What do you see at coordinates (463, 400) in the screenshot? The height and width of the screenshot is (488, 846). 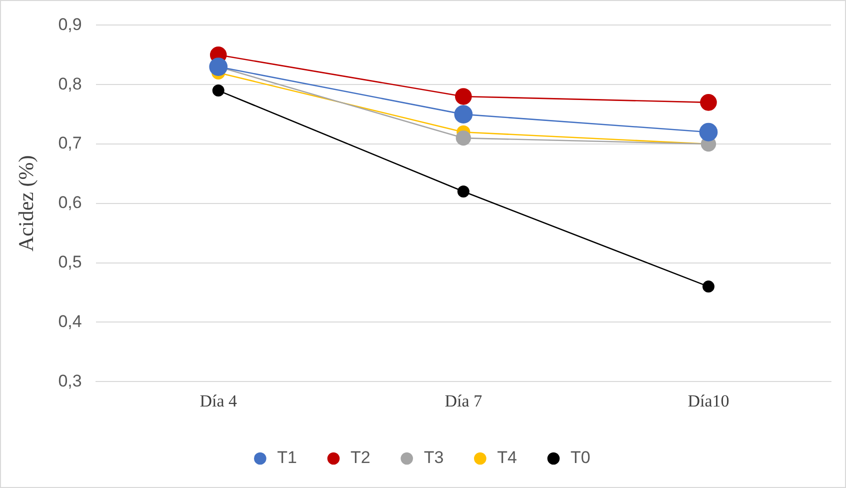 I see `x-tick-label: Día 7` at bounding box center [463, 400].